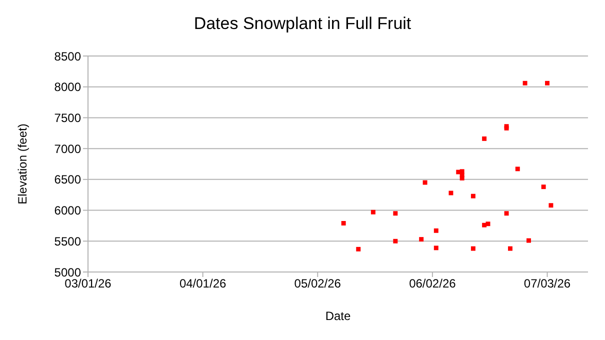  What do you see at coordinates (68, 149) in the screenshot?
I see `y-tick-label: 7000` at bounding box center [68, 149].